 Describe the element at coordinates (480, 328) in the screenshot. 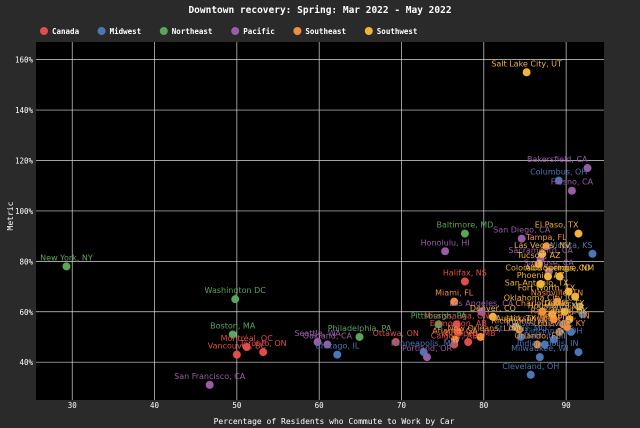

I see `point-label: New Orleans, LA` at that location.